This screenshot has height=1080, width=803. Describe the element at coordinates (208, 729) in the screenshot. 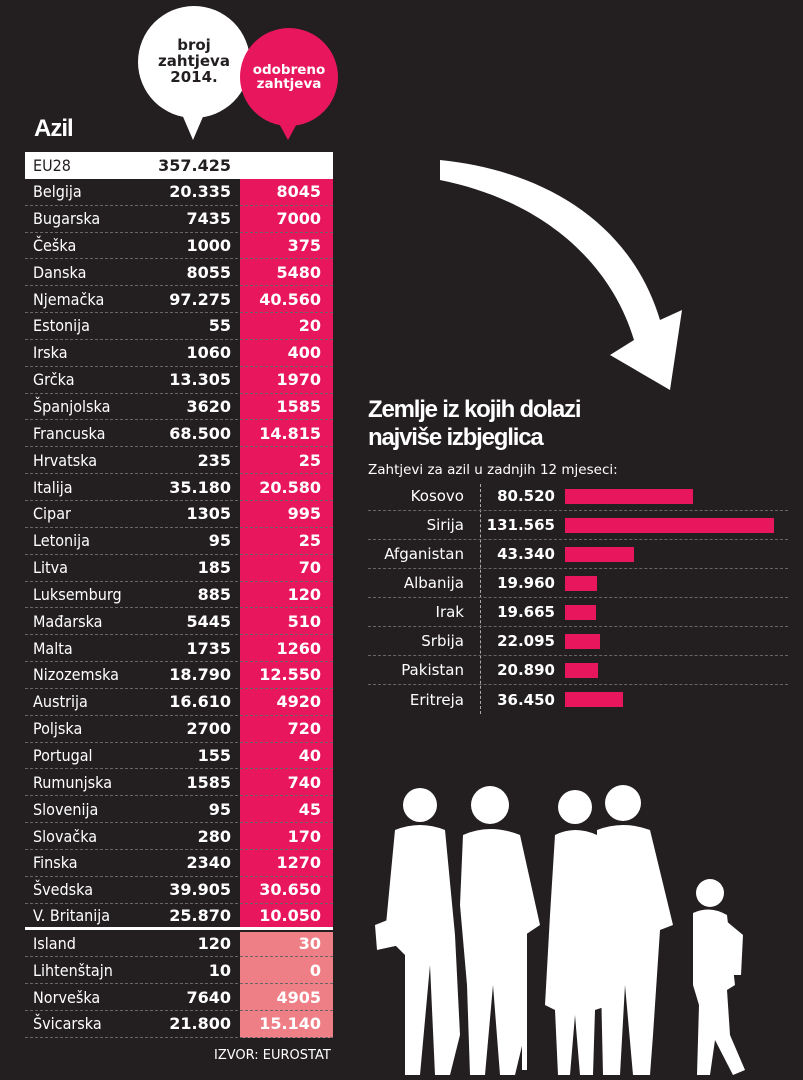

I see `requests-value: 2700` at that location.